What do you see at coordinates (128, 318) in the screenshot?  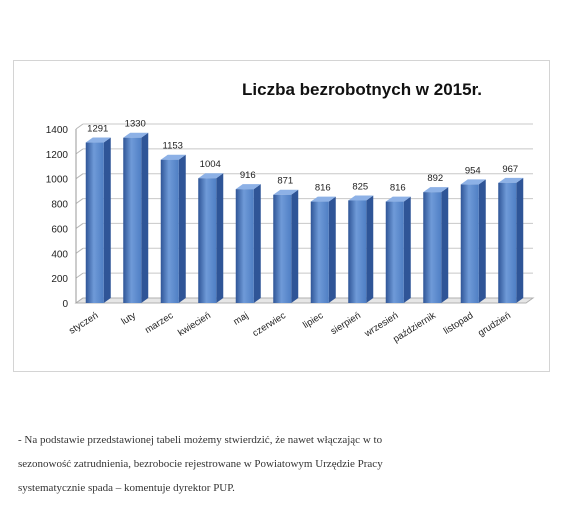 I see `x-tick-label: luty` at bounding box center [128, 318].